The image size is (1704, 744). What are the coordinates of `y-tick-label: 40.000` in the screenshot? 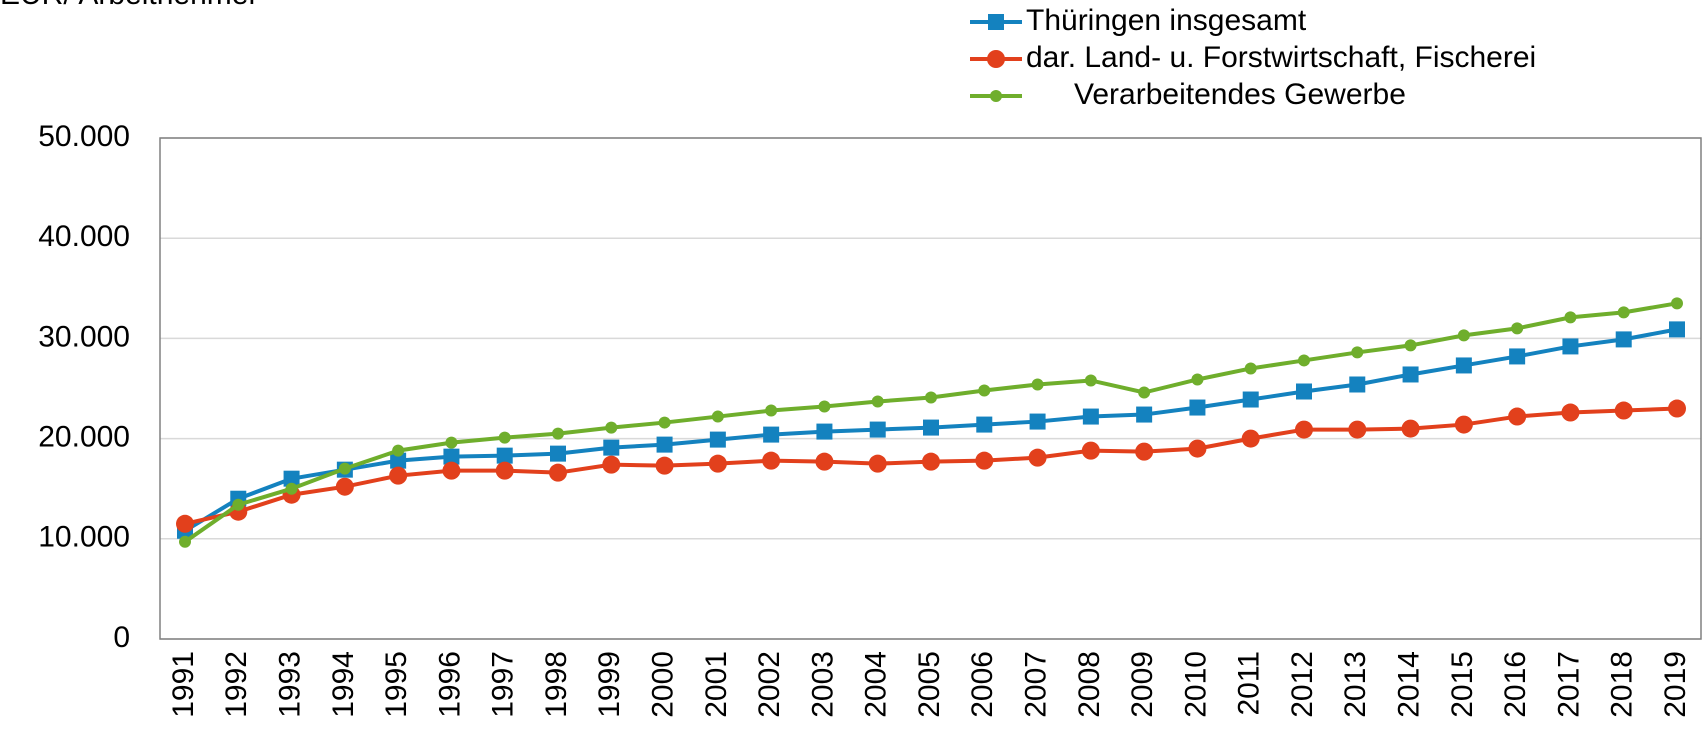 It's located at (84, 236).